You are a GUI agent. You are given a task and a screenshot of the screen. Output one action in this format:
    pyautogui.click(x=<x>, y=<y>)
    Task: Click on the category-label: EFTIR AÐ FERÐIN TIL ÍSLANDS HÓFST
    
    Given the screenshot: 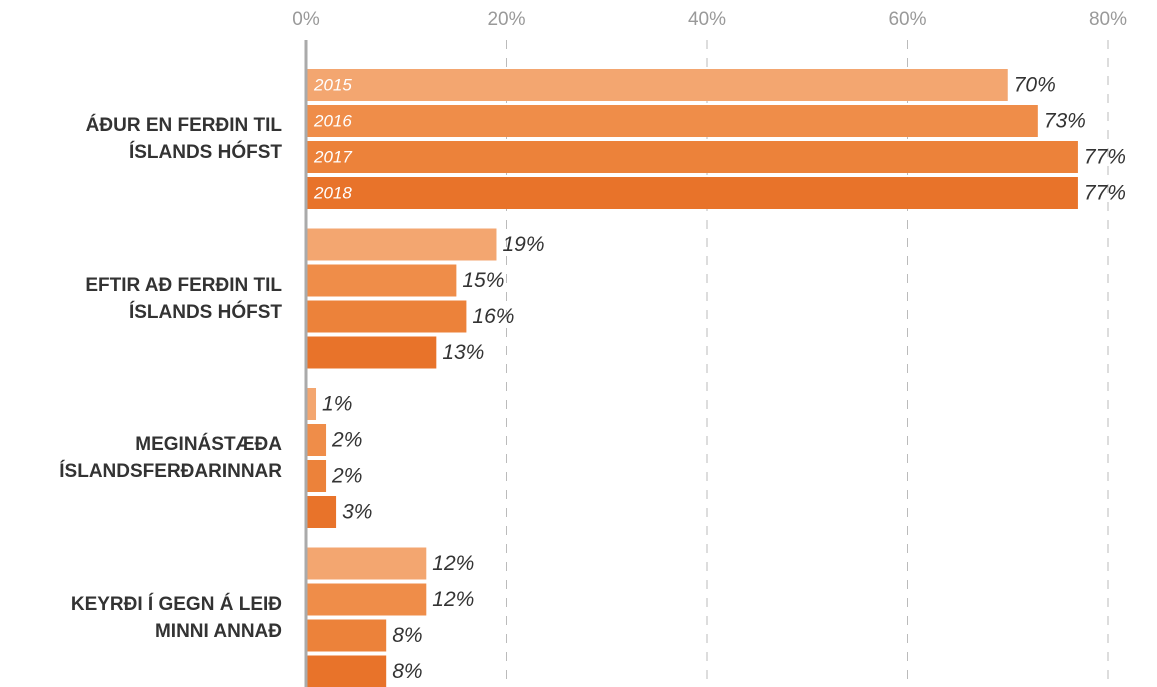 What is the action you would take?
    pyautogui.click(x=183, y=298)
    